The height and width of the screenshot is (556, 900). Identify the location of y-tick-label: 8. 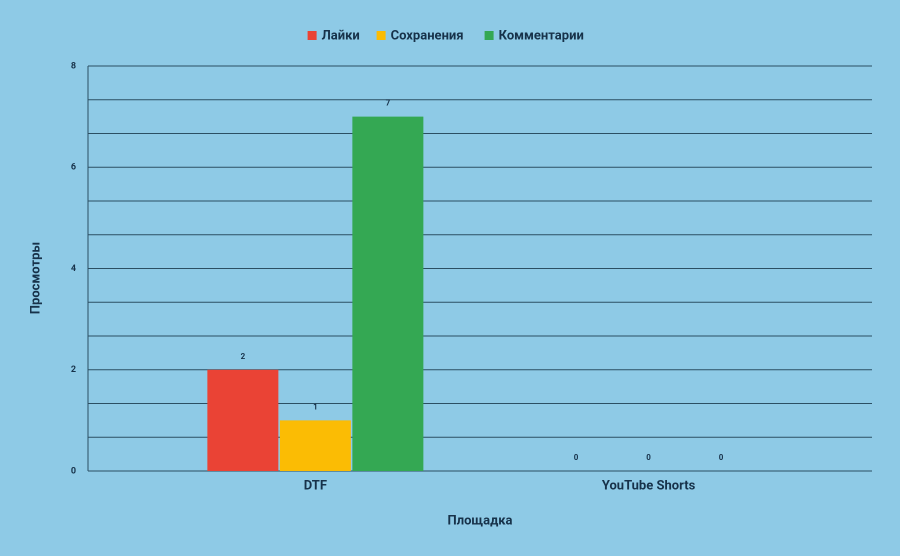
(73, 66).